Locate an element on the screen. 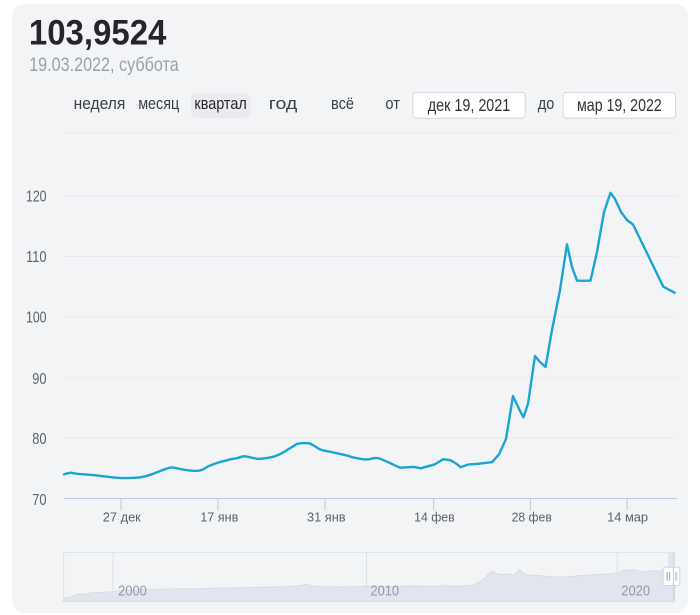  svg-text: 19.03.2022, суббота is located at coordinates (104, 65).